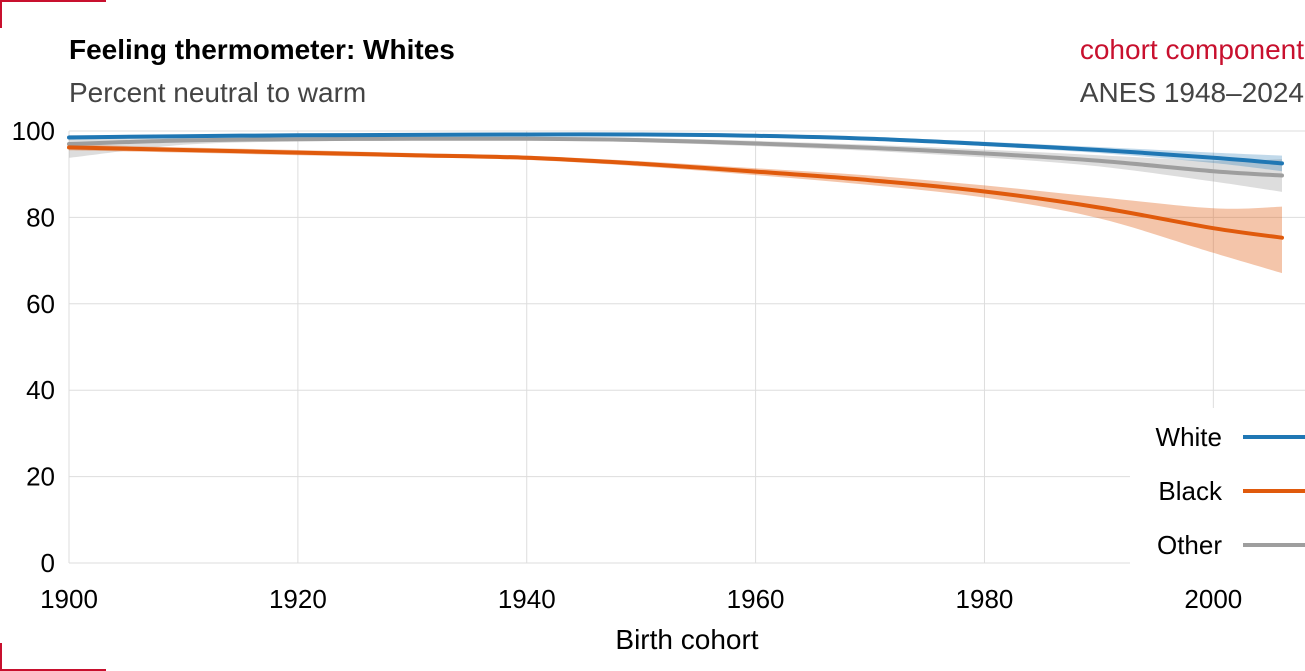 Image resolution: width=1305 pixels, height=671 pixels. I want to click on series-line-black, so click(675, 192).